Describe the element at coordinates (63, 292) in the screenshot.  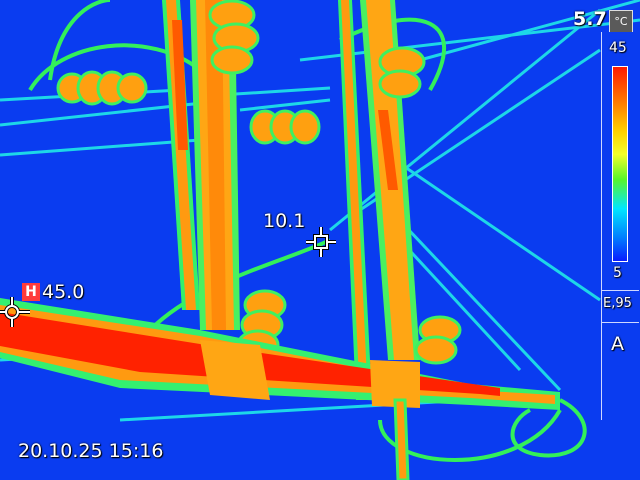
I see `hot-spot-temperature: 45.0` at that location.